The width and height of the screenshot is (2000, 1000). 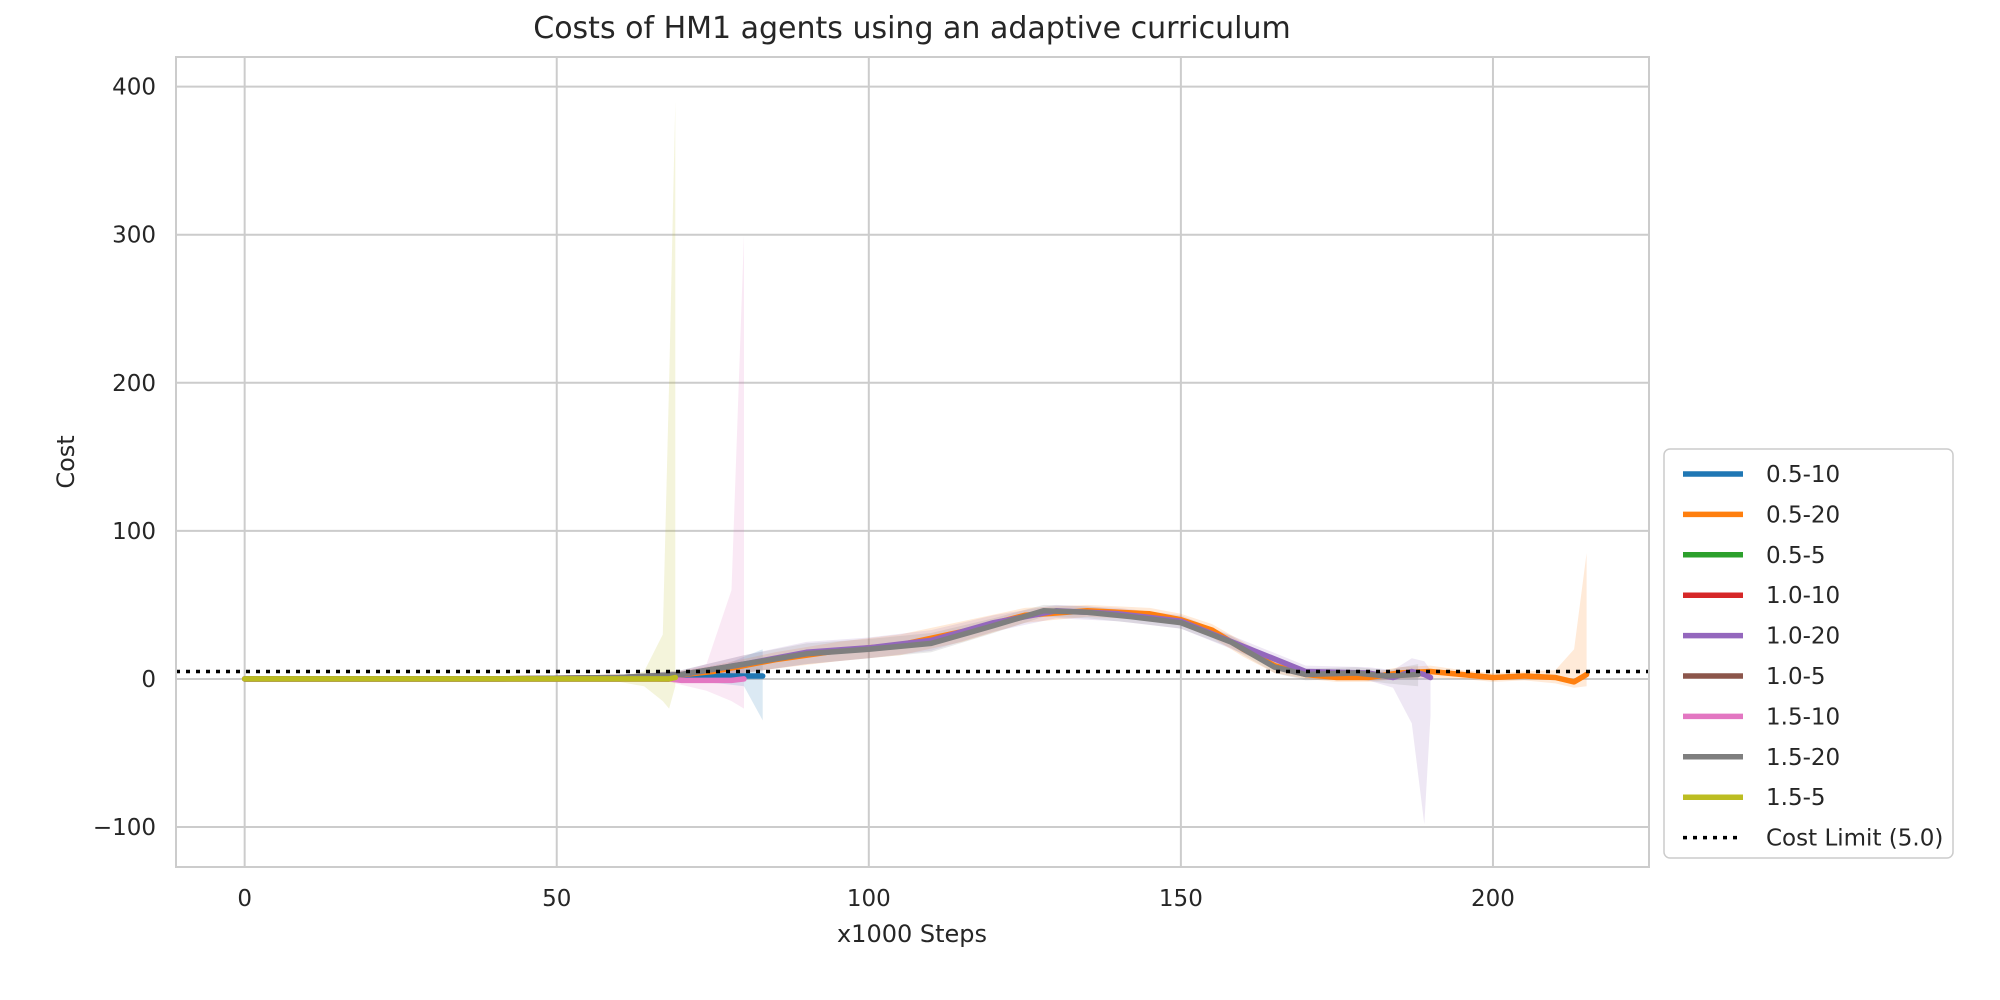 What do you see at coordinates (1803, 717) in the screenshot?
I see `legend-label-1.5-10: 1.5-10` at bounding box center [1803, 717].